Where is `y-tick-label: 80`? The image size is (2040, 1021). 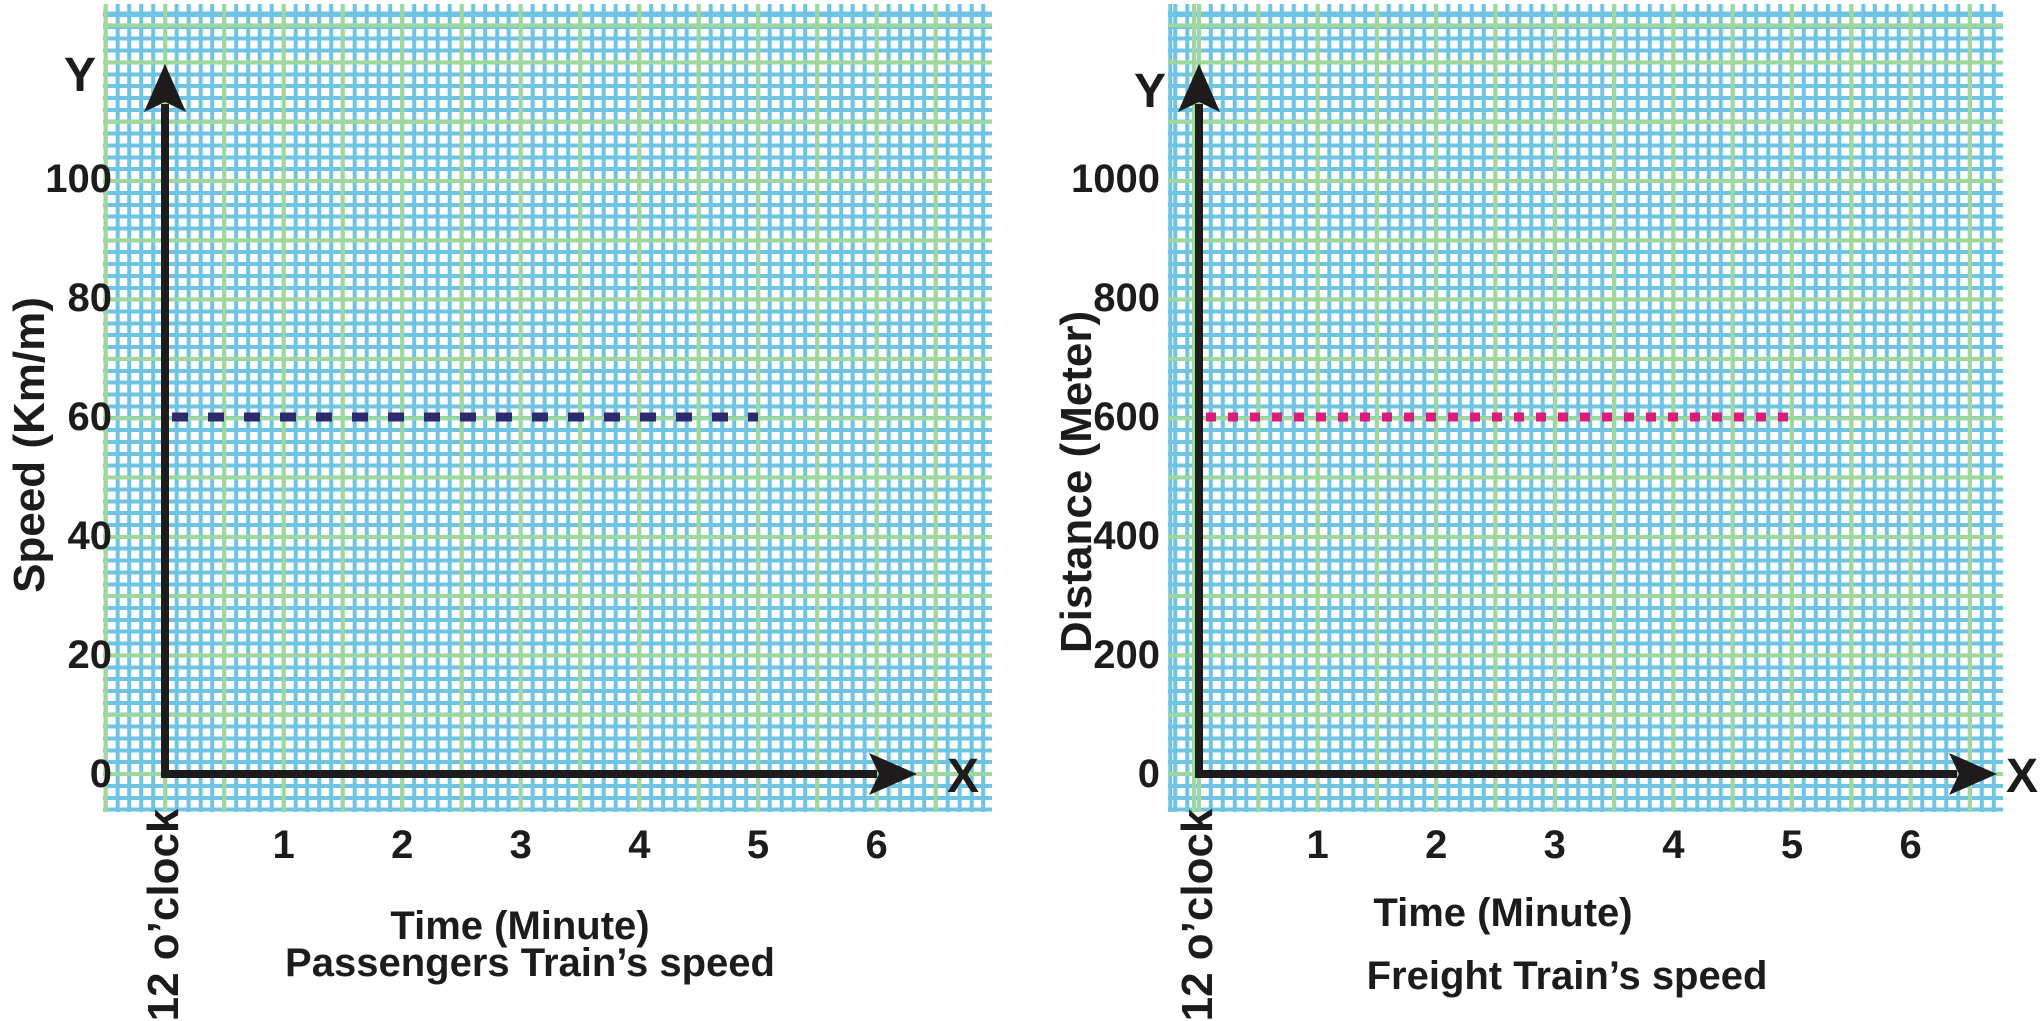 y-tick-label: 80 is located at coordinates (90, 298).